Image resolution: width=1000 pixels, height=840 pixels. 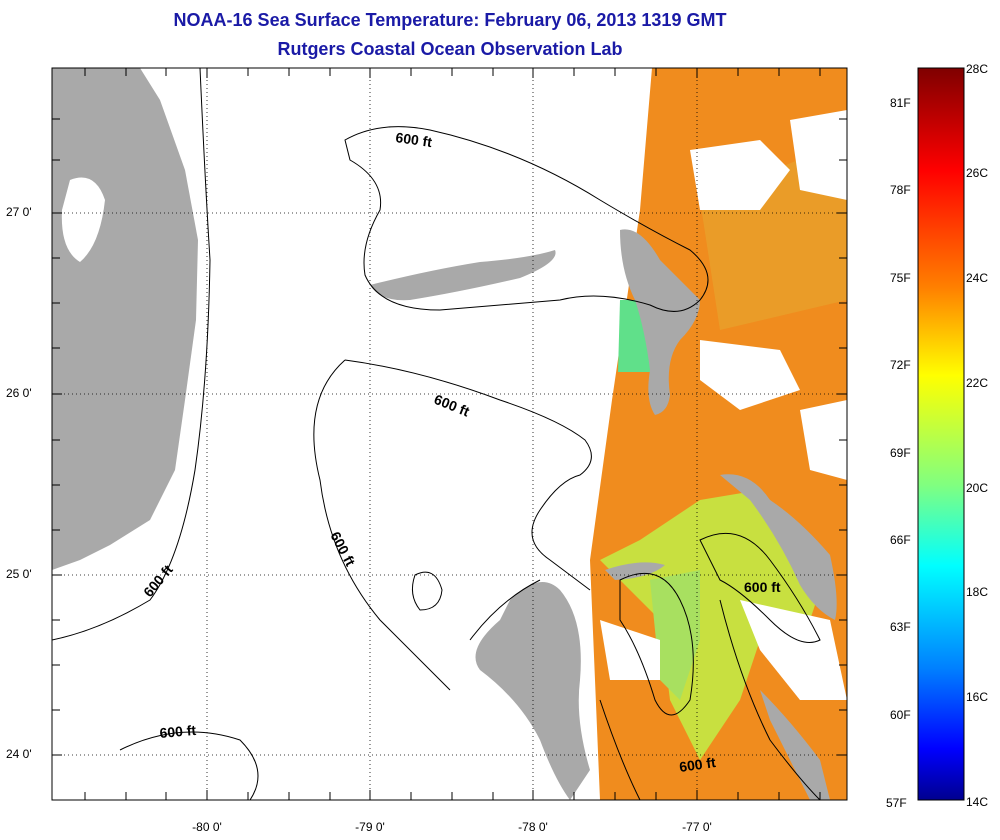 I want to click on lake-okeechobee, so click(x=83, y=219).